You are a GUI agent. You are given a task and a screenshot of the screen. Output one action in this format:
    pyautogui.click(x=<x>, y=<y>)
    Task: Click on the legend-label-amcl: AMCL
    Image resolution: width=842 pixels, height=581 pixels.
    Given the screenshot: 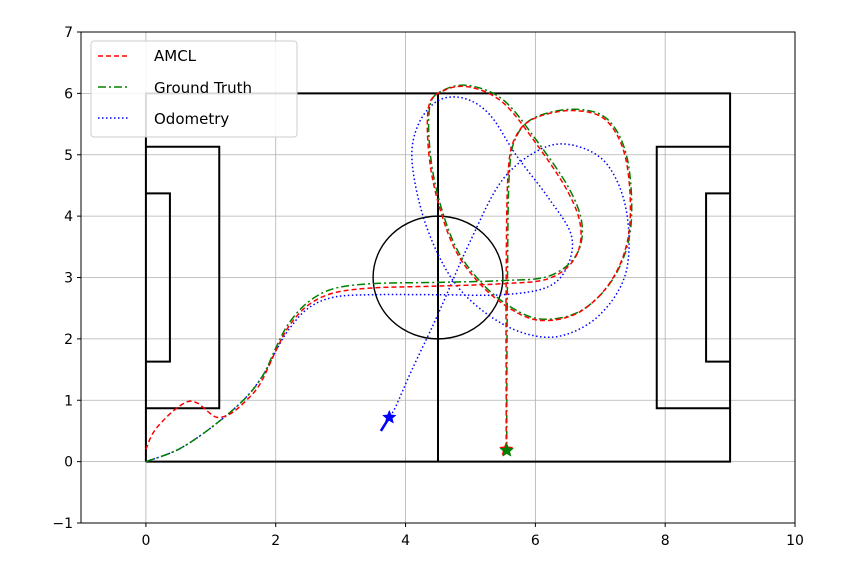 What is the action you would take?
    pyautogui.click(x=175, y=56)
    